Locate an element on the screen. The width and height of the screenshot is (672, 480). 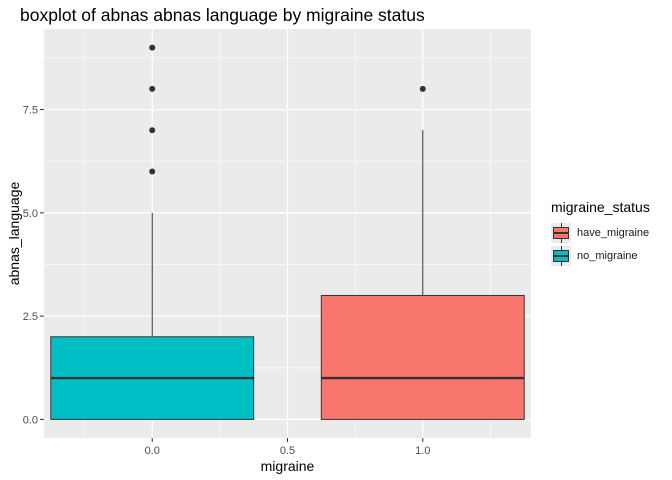
legend-label-have-migraine: have_migraine is located at coordinates (613, 232).